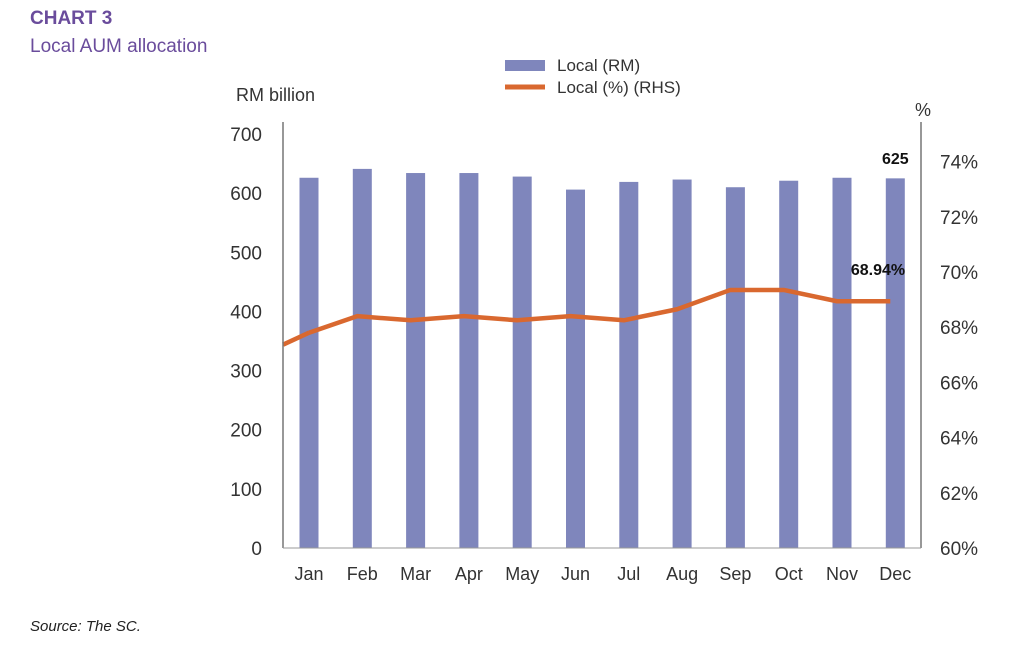  Describe the element at coordinates (416, 360) in the screenshot. I see `bar-mar` at that location.